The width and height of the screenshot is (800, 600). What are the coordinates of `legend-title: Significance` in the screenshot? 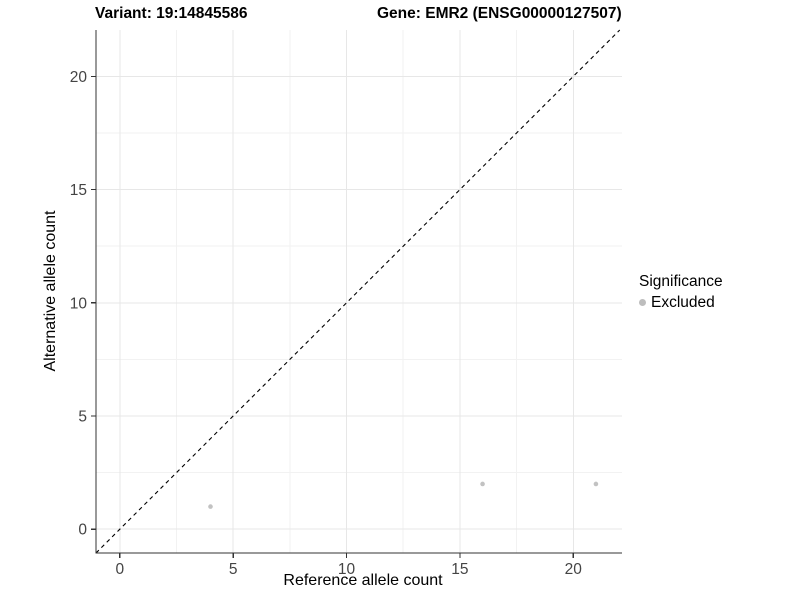 It's located at (681, 281).